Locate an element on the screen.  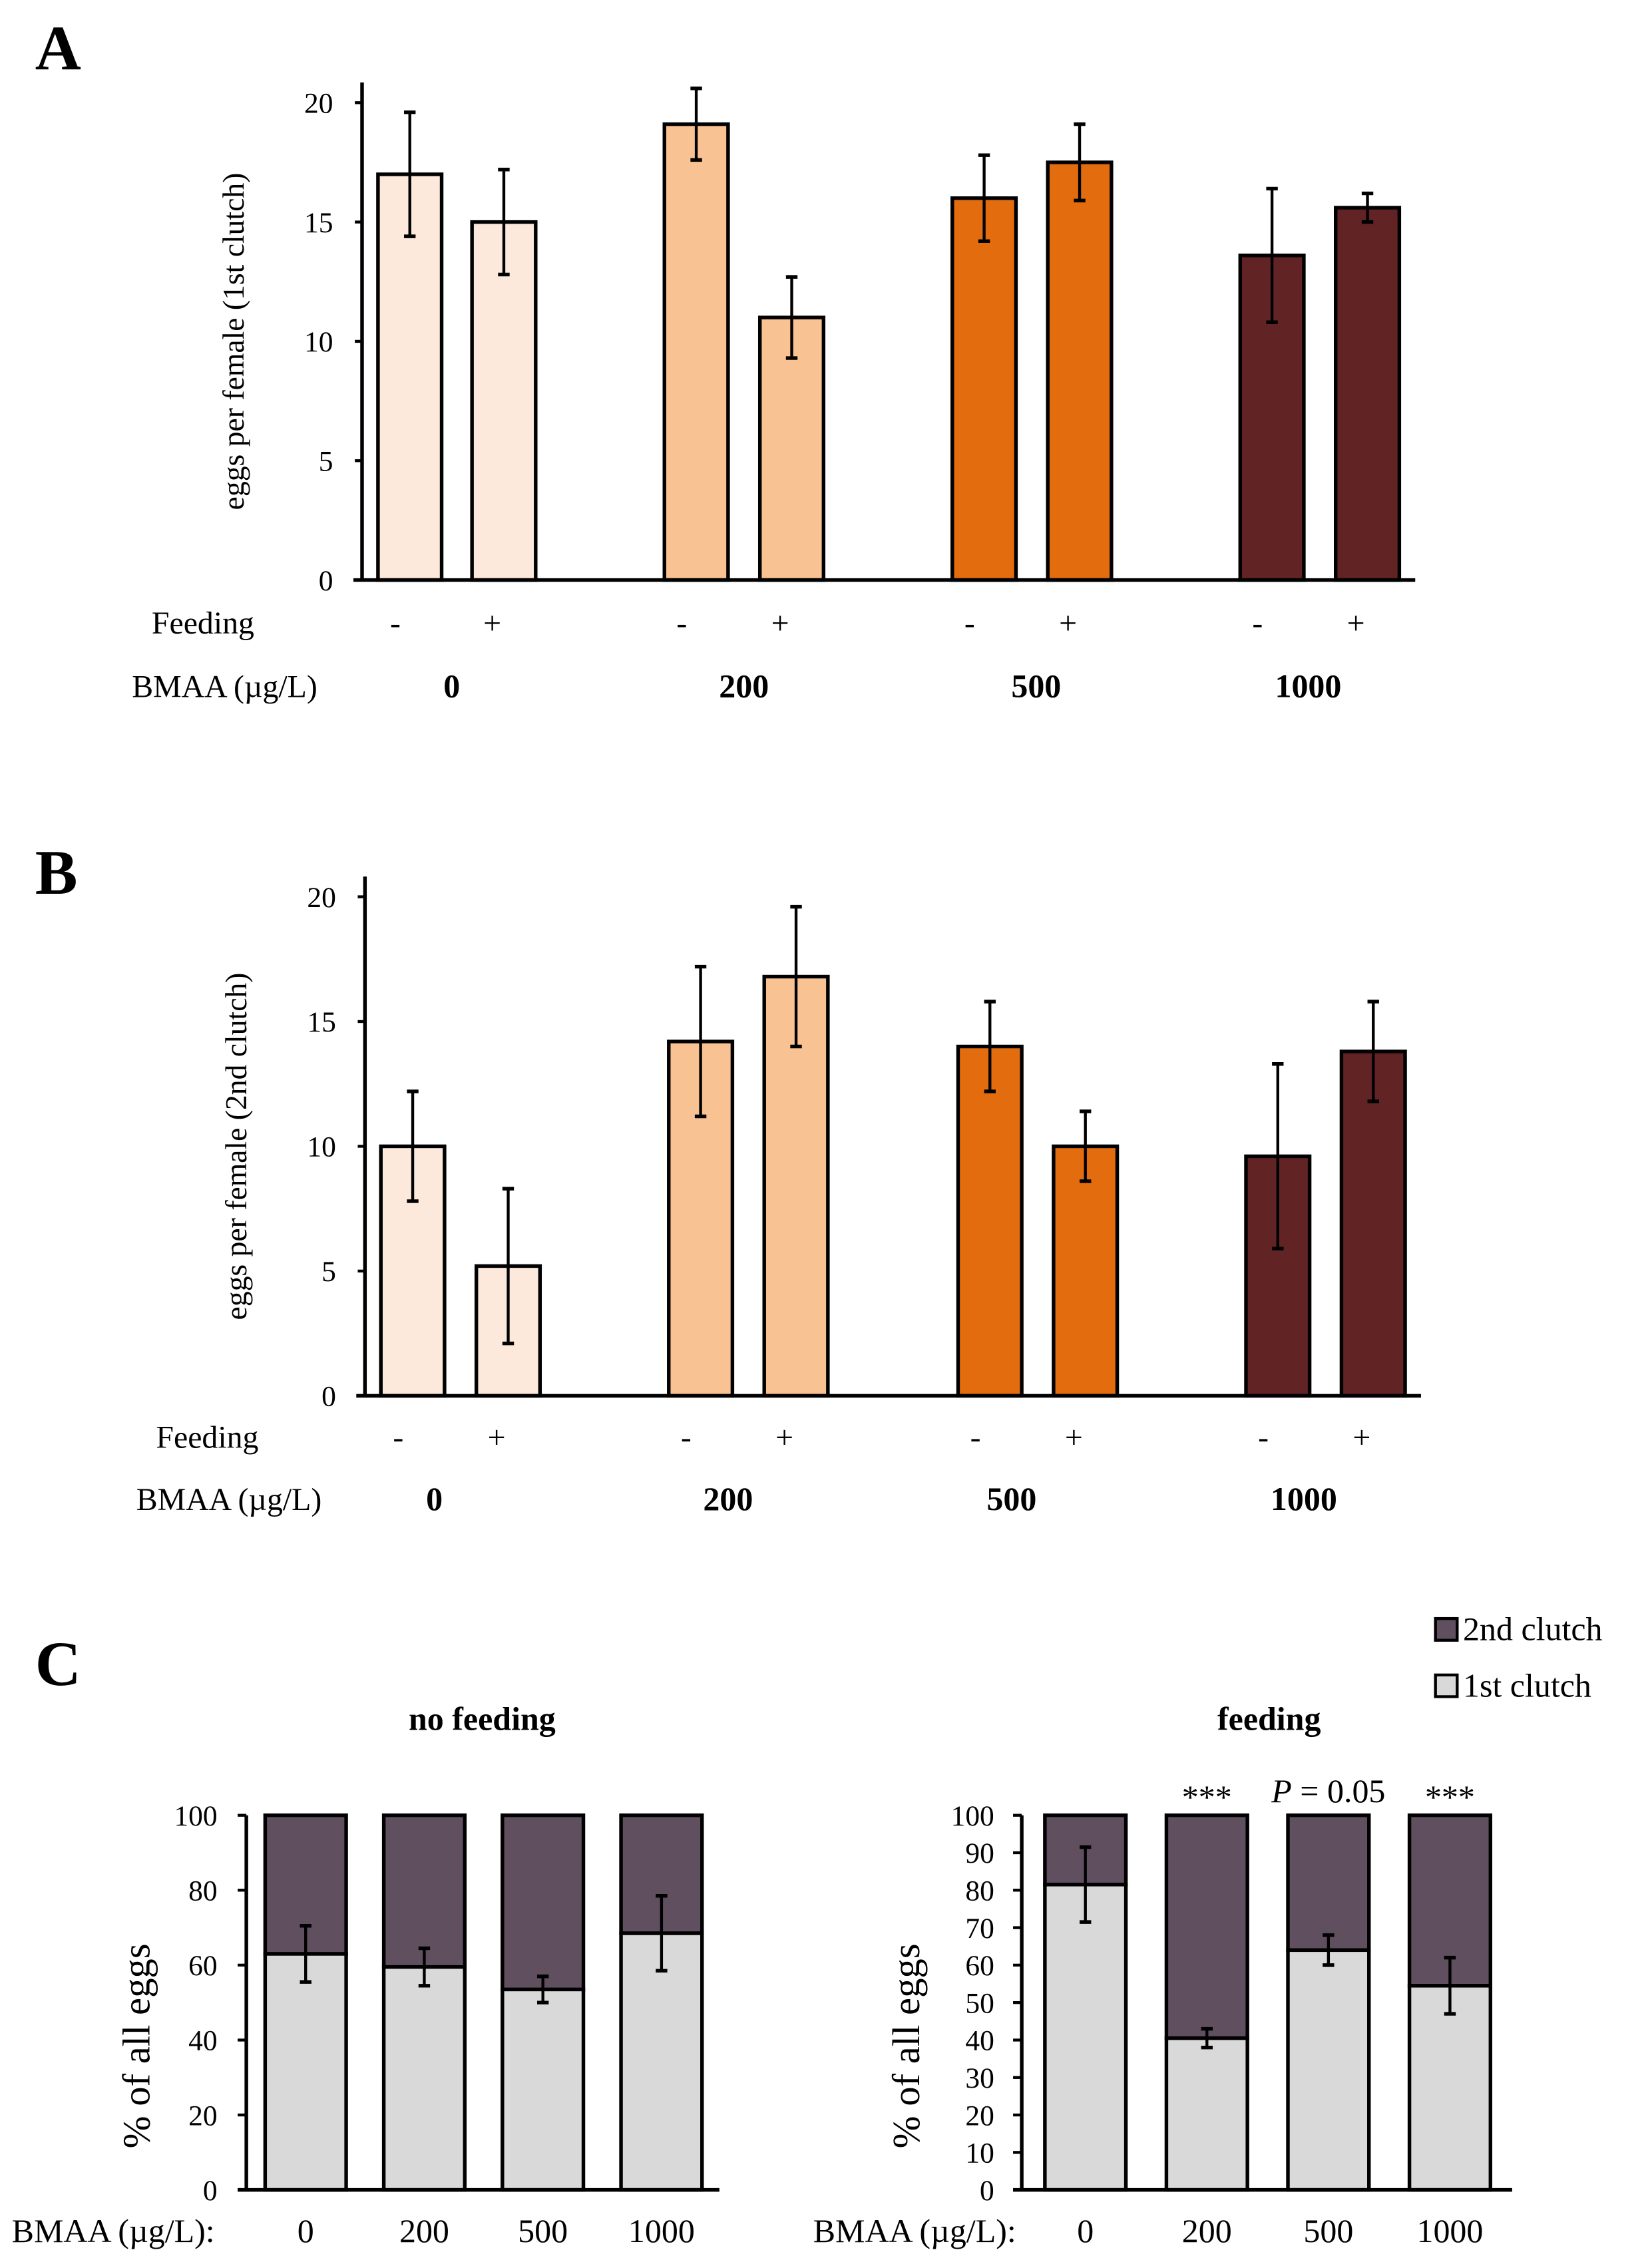
panel-b-bmaa-group-label: 200 is located at coordinates (728, 1498).